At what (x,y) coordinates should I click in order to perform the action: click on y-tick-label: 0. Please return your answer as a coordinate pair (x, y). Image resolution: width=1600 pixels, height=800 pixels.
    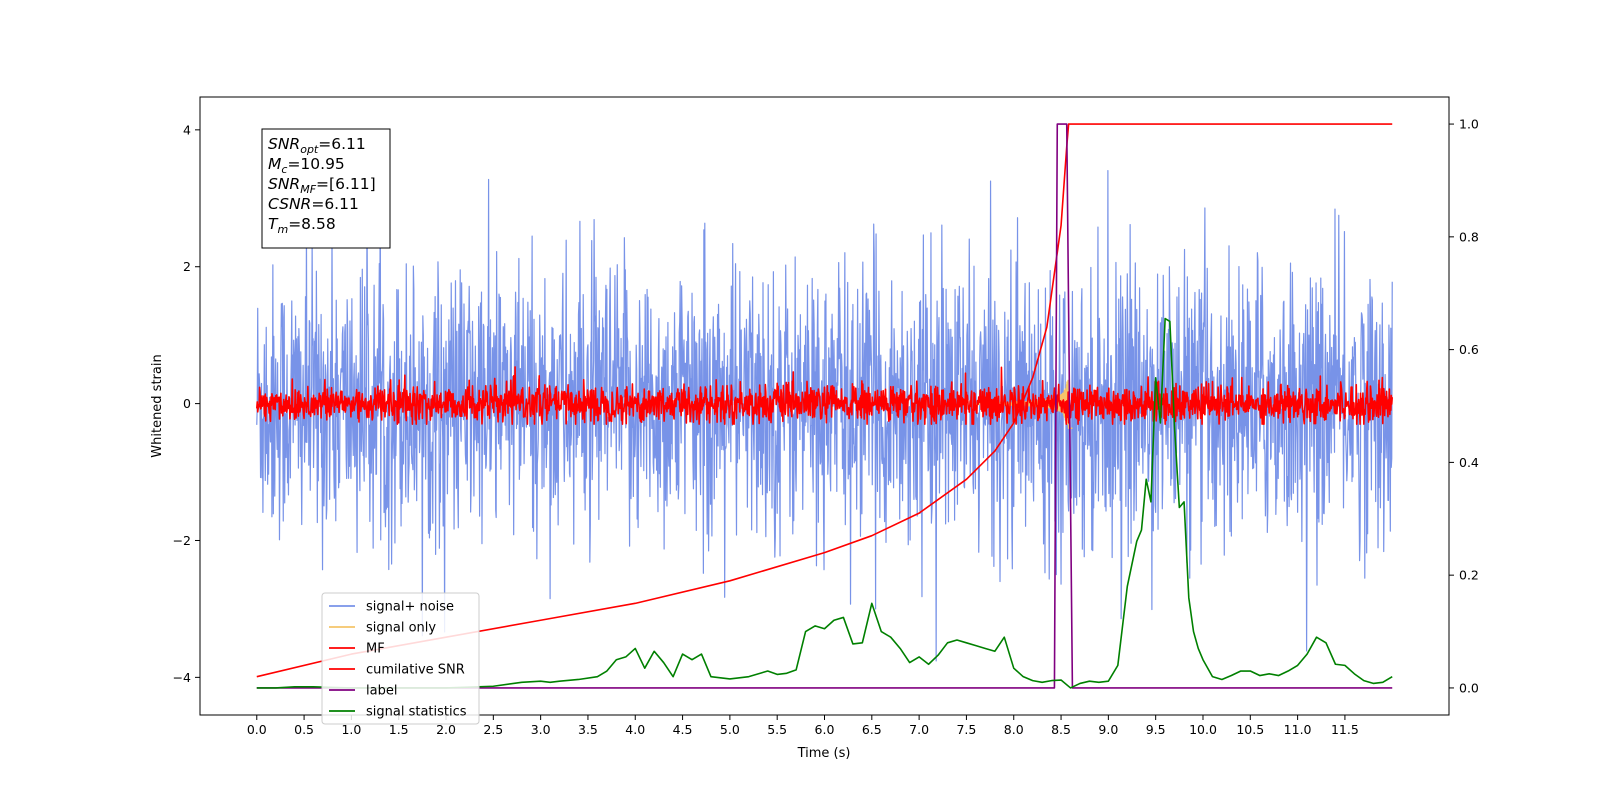
    Looking at the image, I should click on (187, 403).